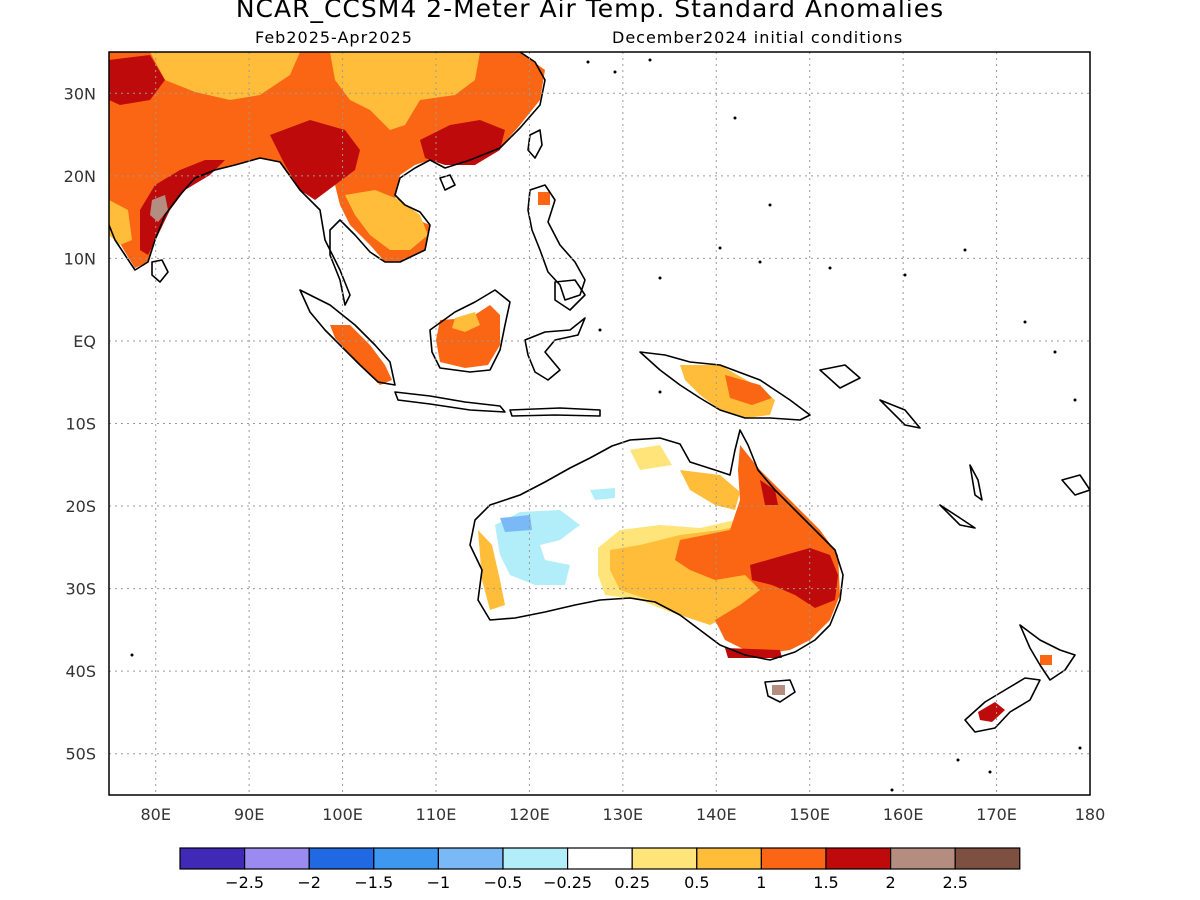 This screenshot has height=900, width=1200. What do you see at coordinates (991, 712) in the screenshot?
I see `new-zealand-south-anomaly` at bounding box center [991, 712].